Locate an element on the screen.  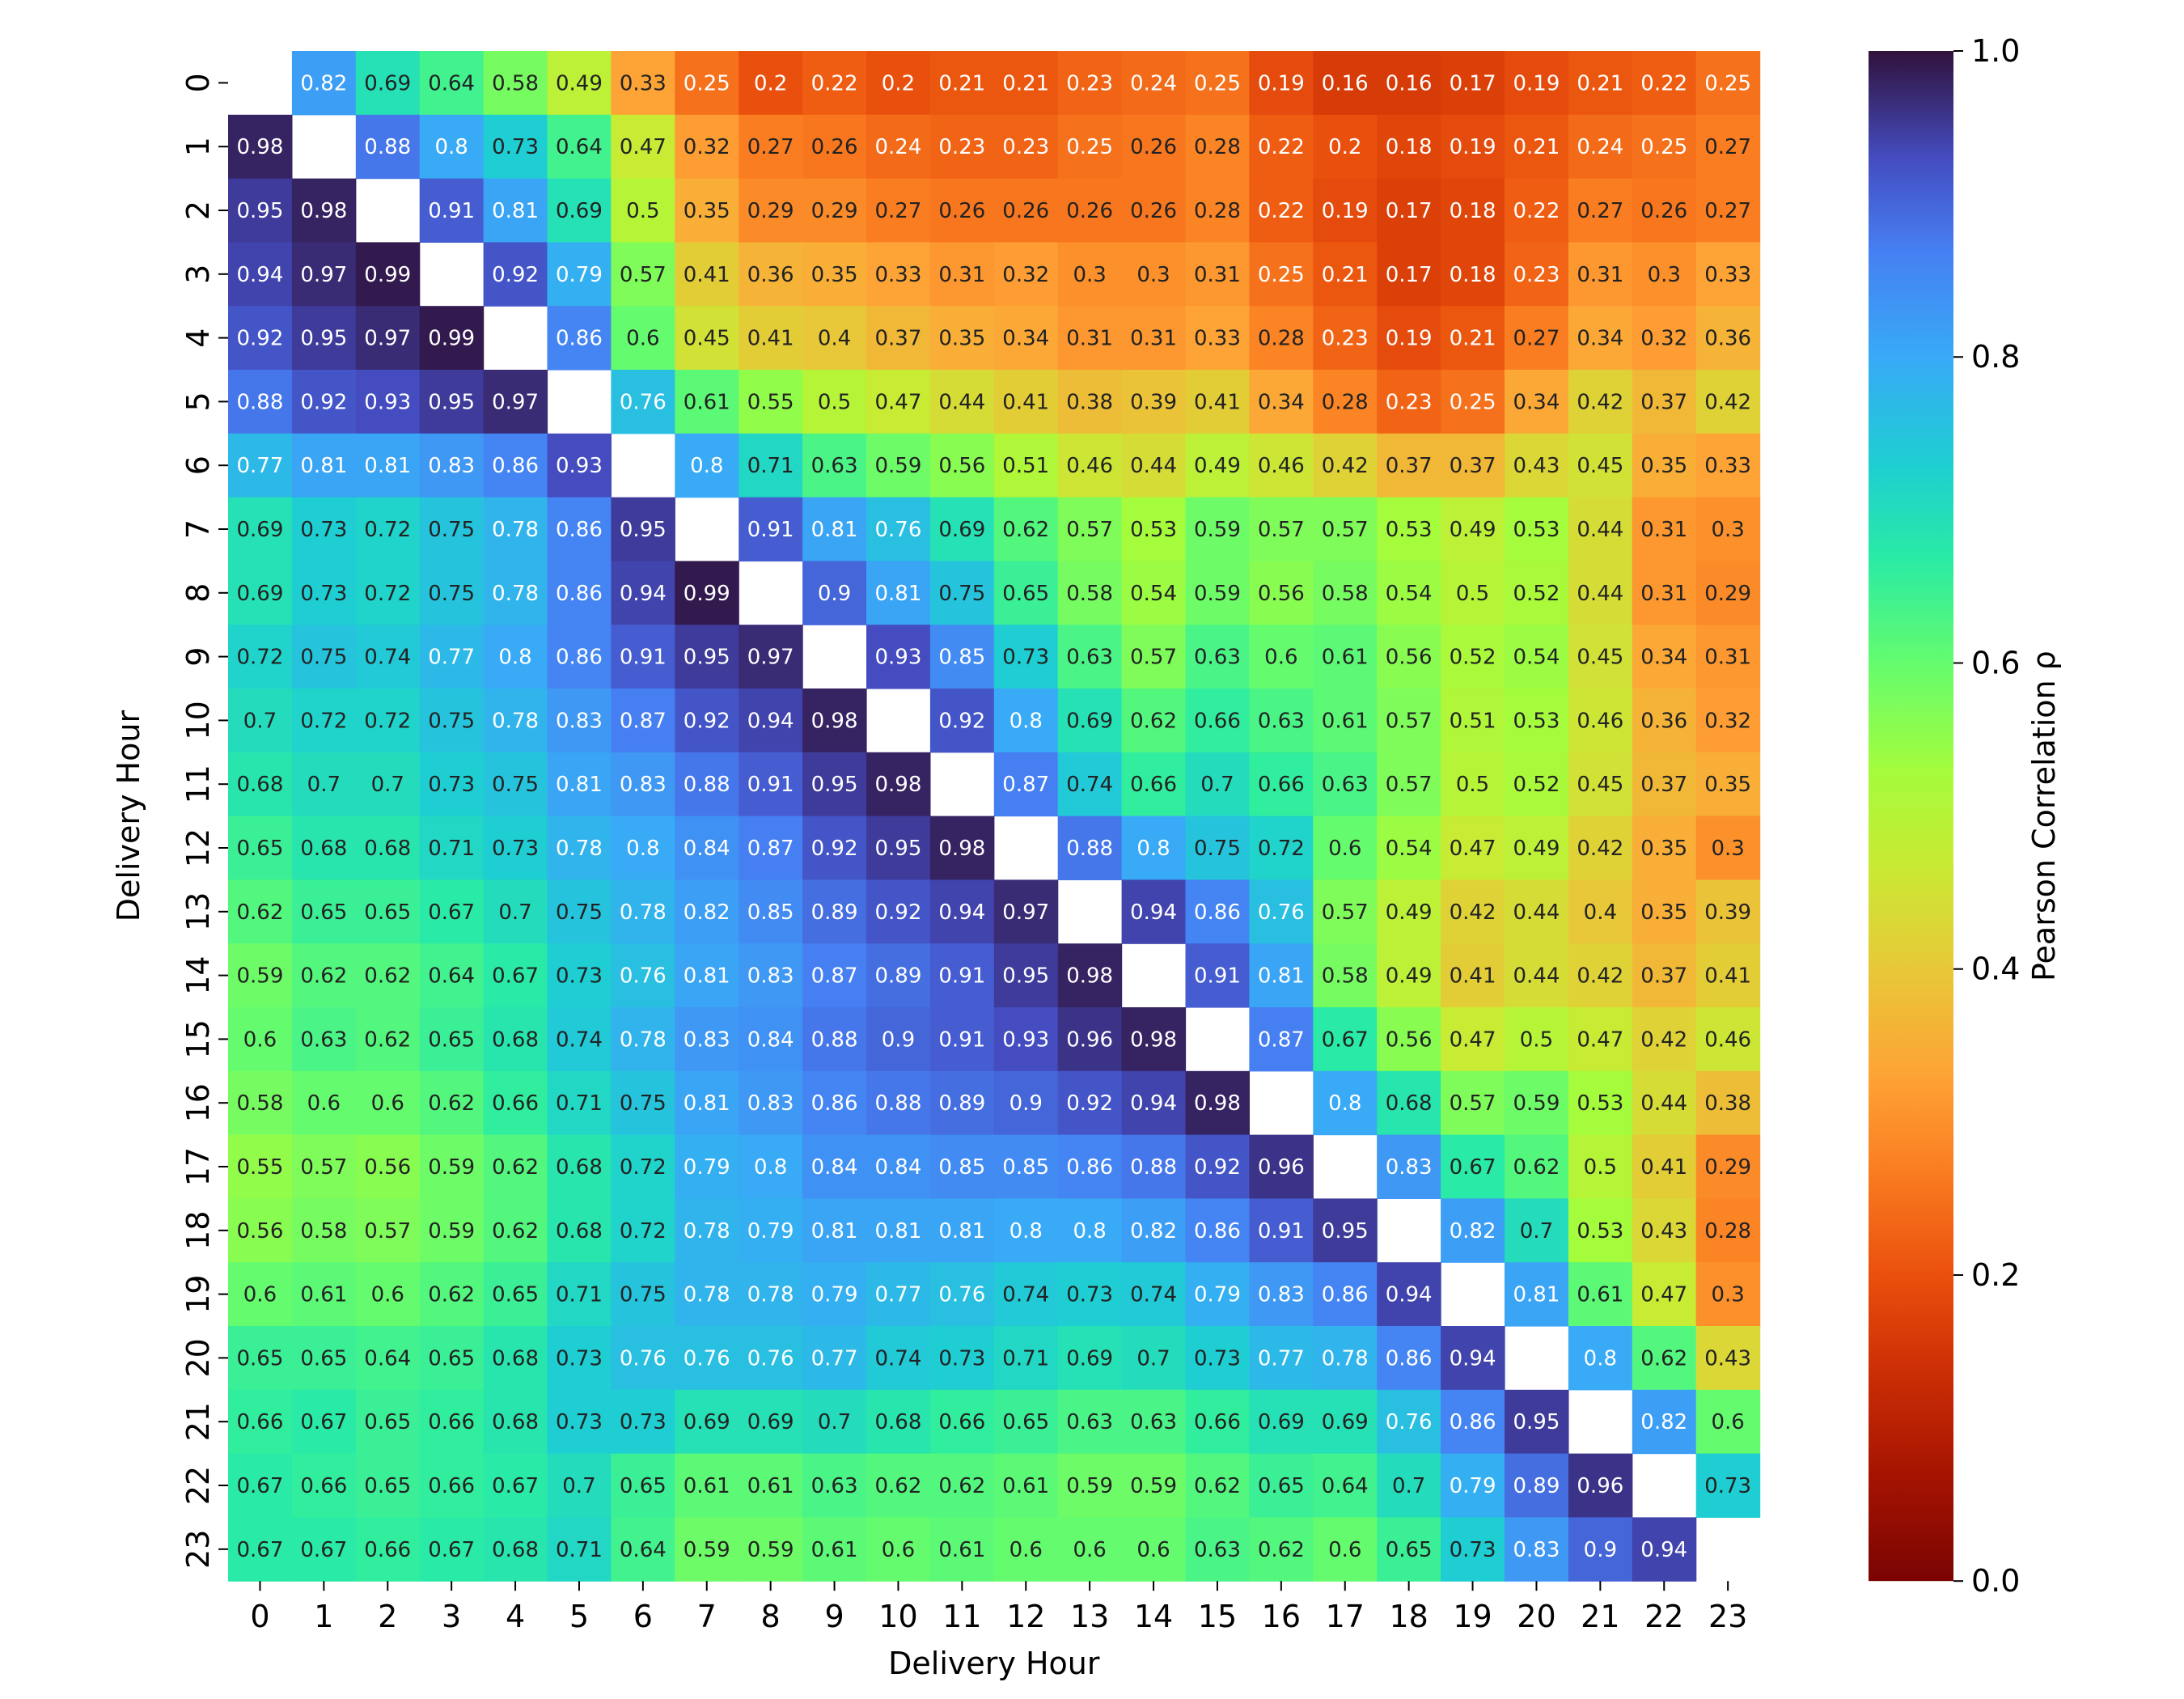
y-tick-label: 12 is located at coordinates (198, 847).